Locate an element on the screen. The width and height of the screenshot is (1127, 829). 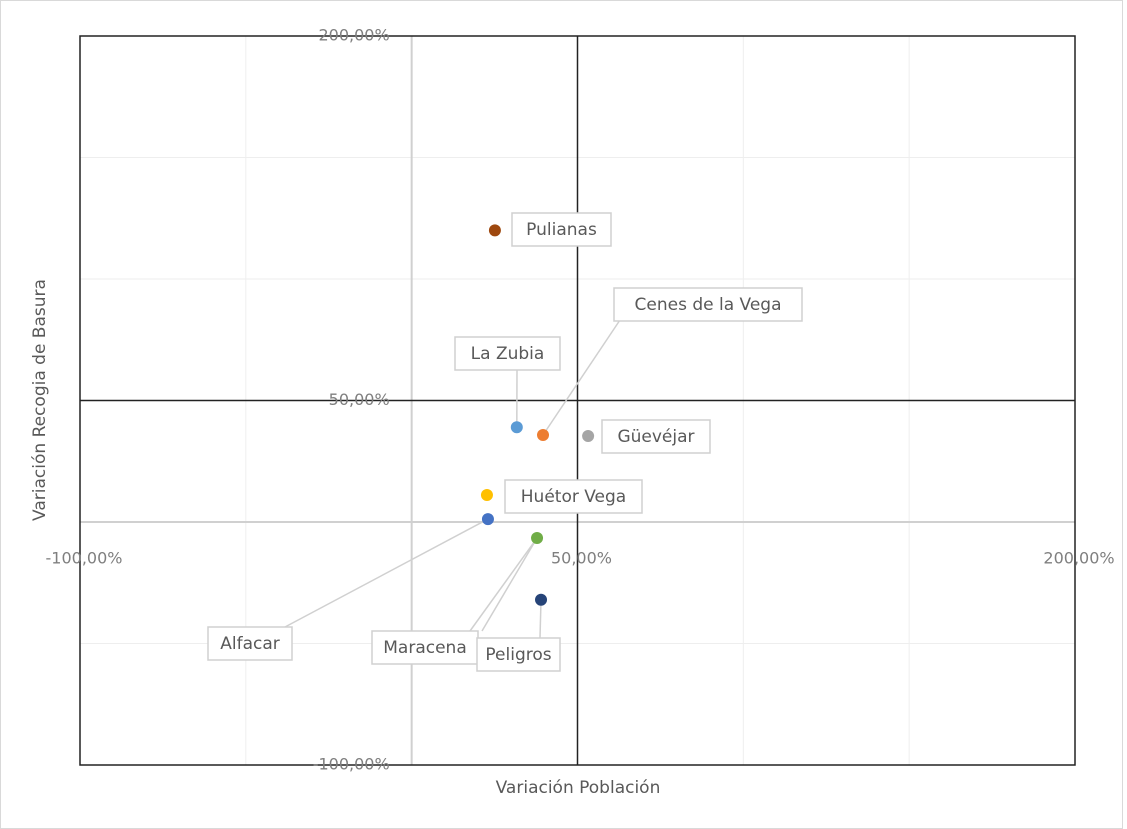
y-axis-title: Variación Recogia de Basura is located at coordinates (40, 400).